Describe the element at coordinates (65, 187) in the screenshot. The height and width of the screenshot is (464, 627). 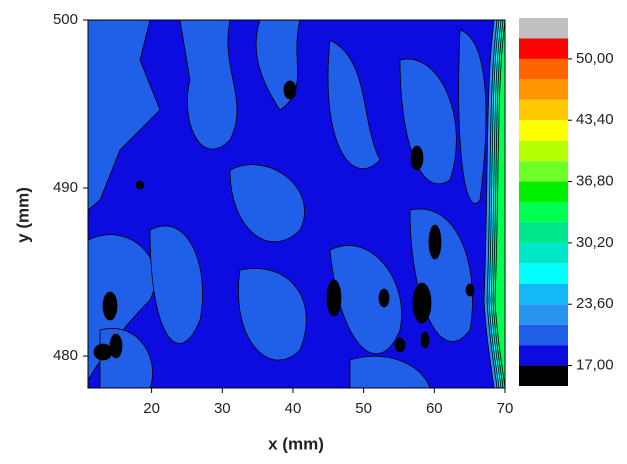
I see `y-tick-label: 490` at that location.